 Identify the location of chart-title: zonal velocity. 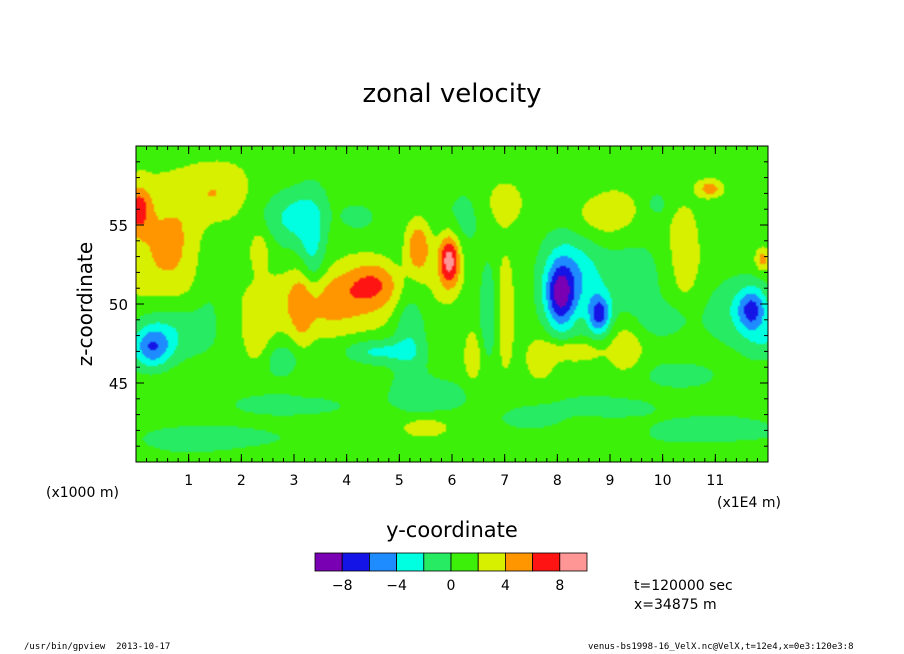
(451, 94).